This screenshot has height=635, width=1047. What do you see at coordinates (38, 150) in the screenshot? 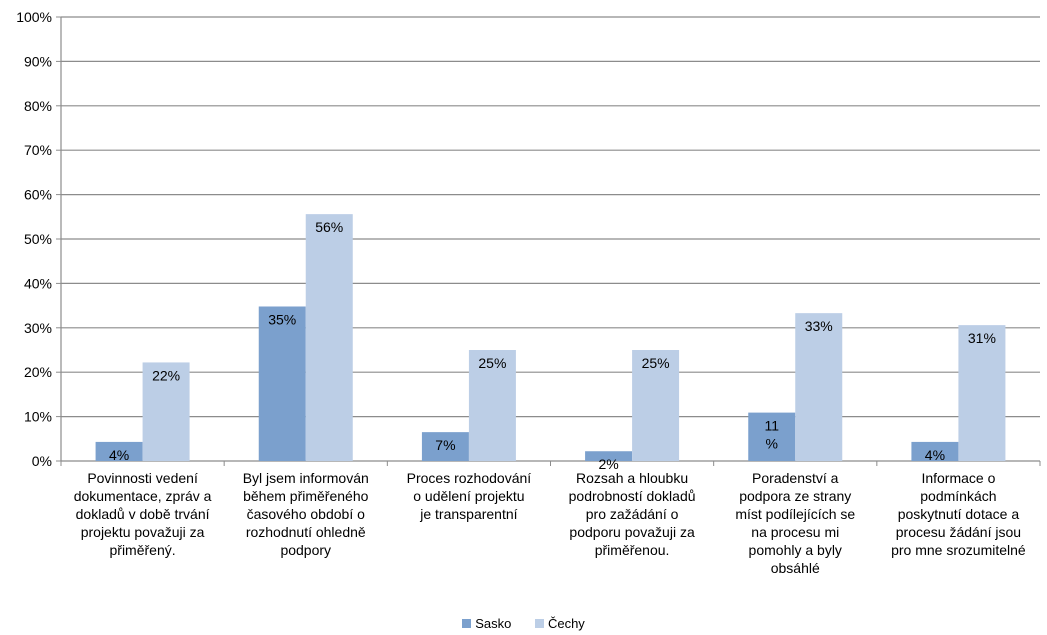
I see `y-tick-label: 70%` at bounding box center [38, 150].